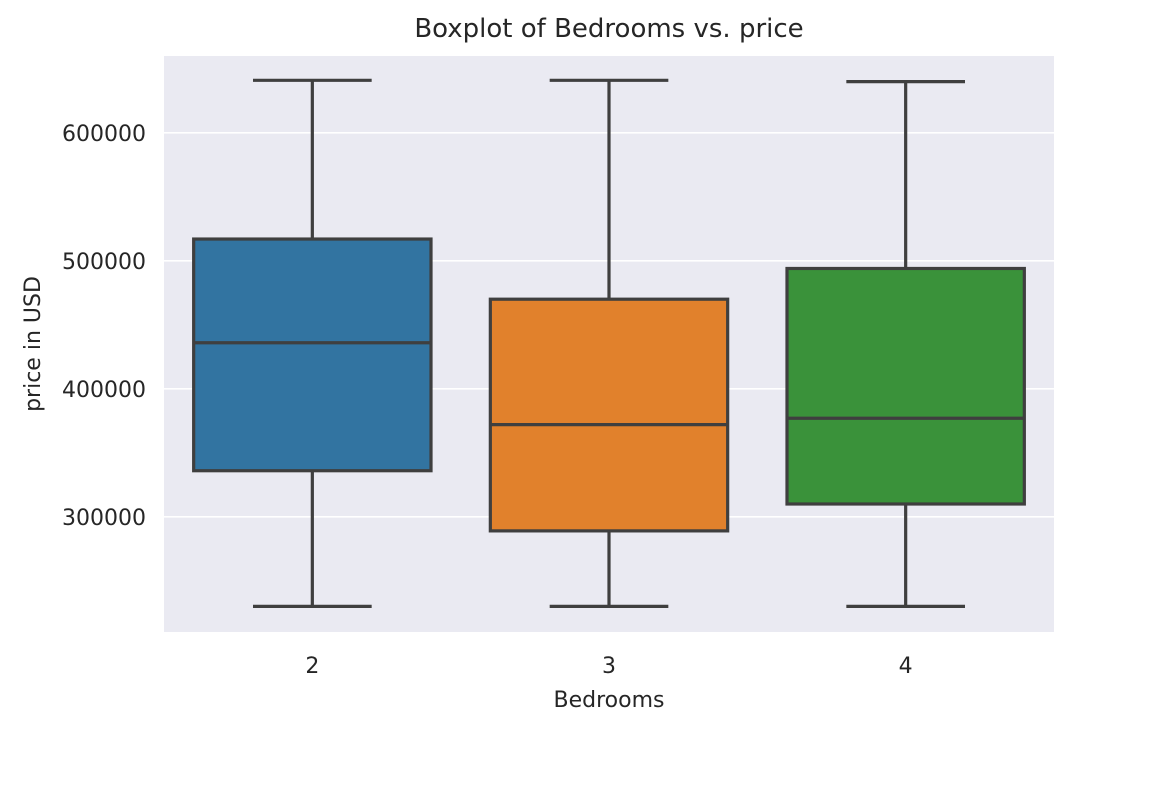  I want to click on x-tick-label: 3, so click(609, 666).